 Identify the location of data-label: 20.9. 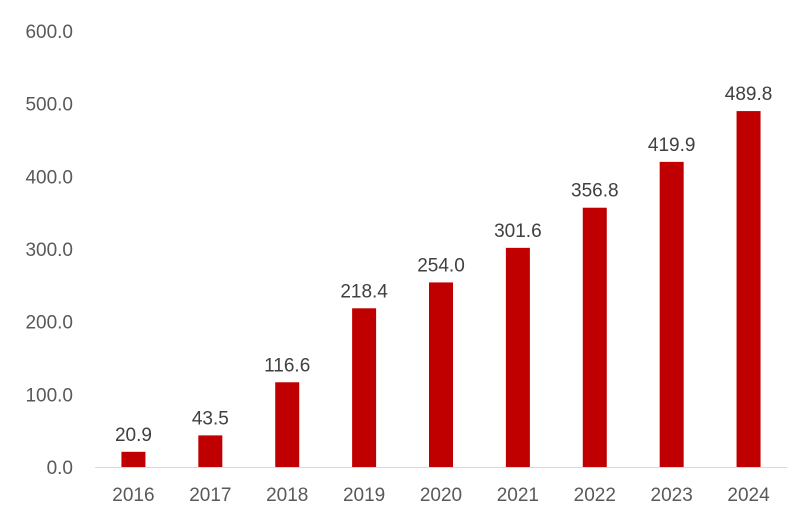
(133, 435).